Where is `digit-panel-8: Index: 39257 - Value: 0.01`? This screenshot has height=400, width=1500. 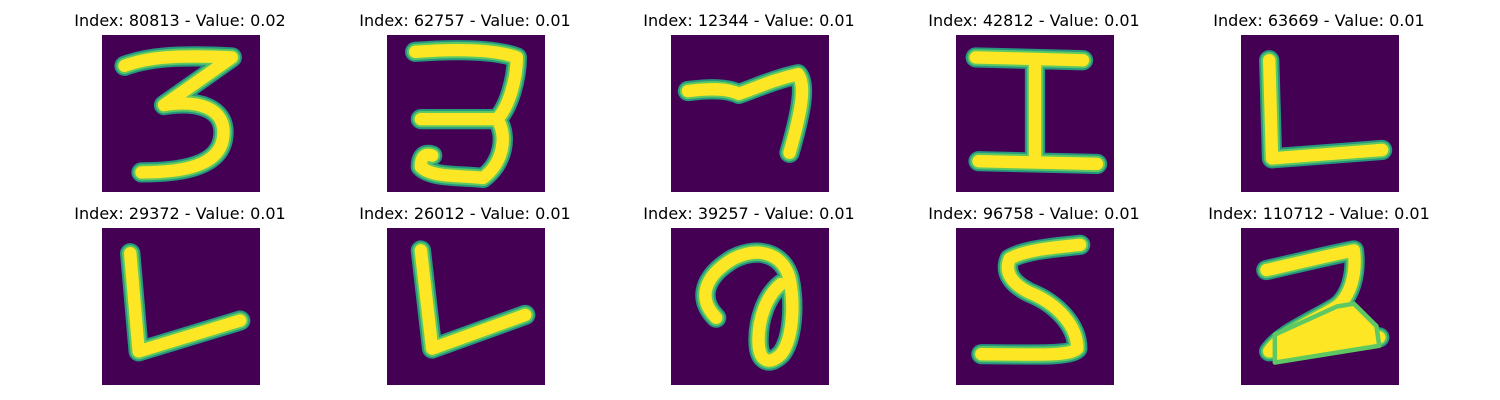
digit-panel-8: Index: 39257 - Value: 0.01 is located at coordinates (749, 289).